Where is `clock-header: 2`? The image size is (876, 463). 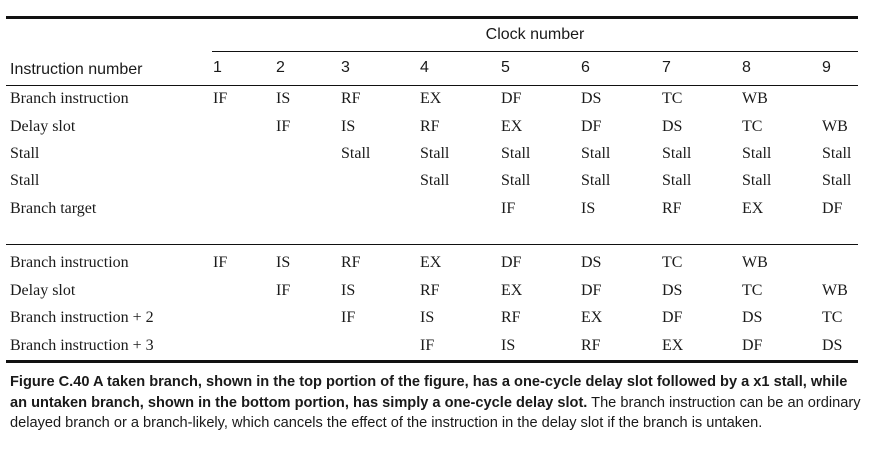 clock-header: 2 is located at coordinates (280, 67).